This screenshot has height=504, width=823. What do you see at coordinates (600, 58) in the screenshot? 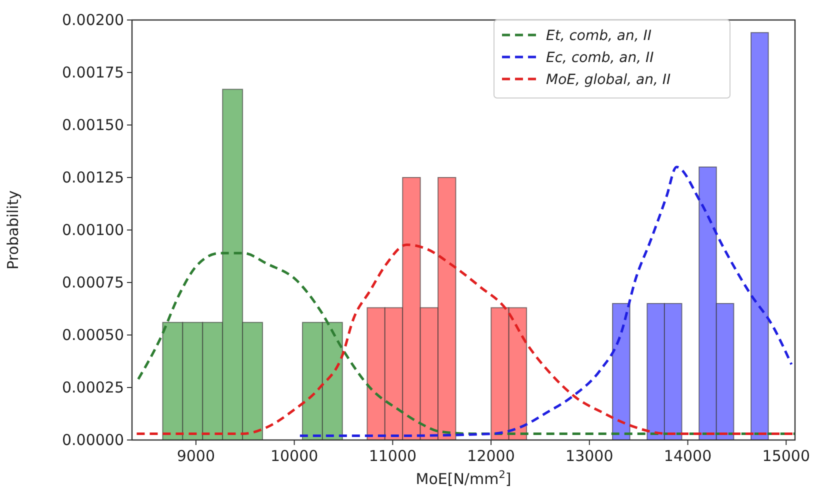
I see `legend-label: Ec, comb, an, II` at bounding box center [600, 58].